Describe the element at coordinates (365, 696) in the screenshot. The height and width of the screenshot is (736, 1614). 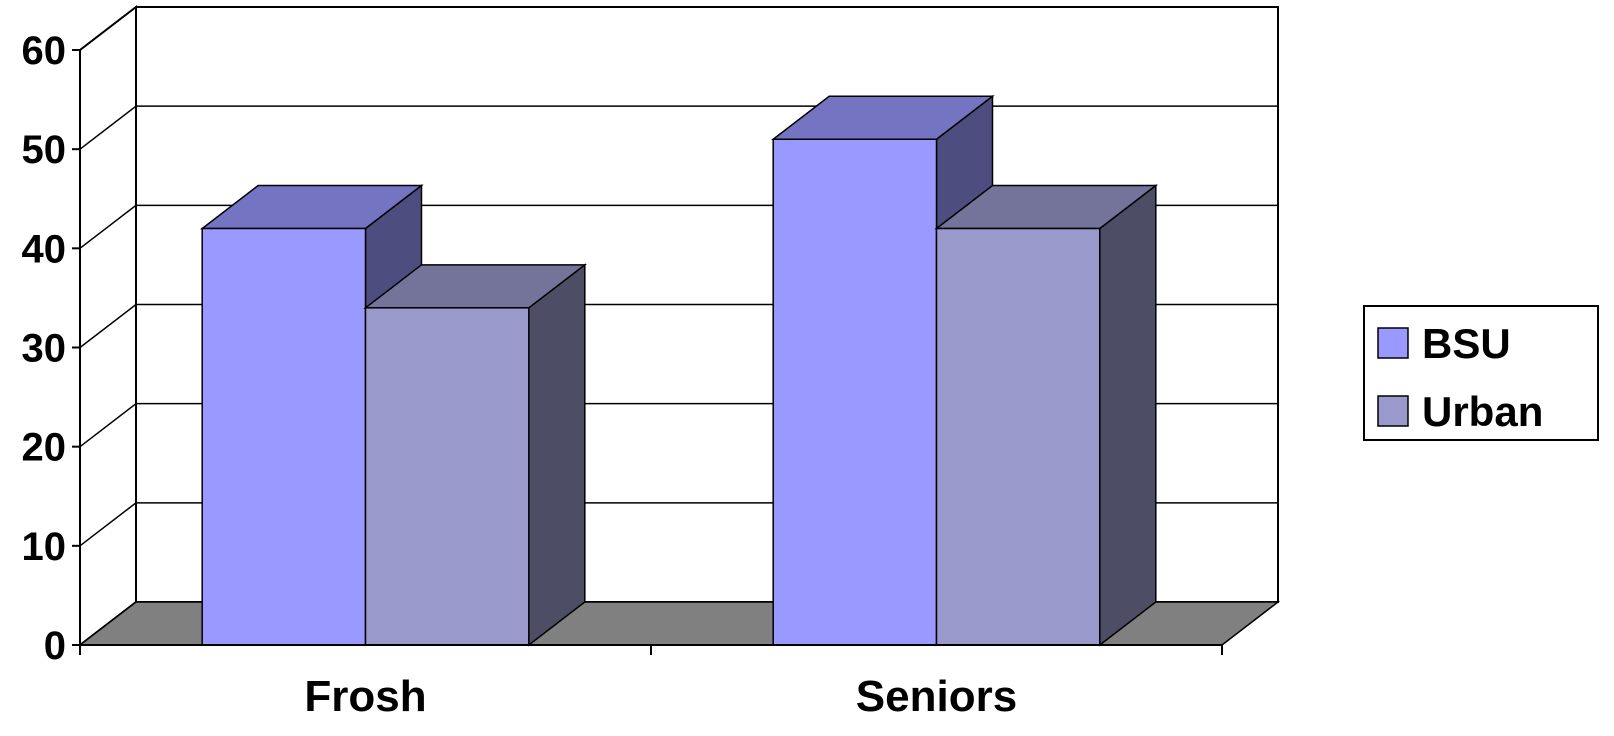
I see `category-label: Frosh` at that location.